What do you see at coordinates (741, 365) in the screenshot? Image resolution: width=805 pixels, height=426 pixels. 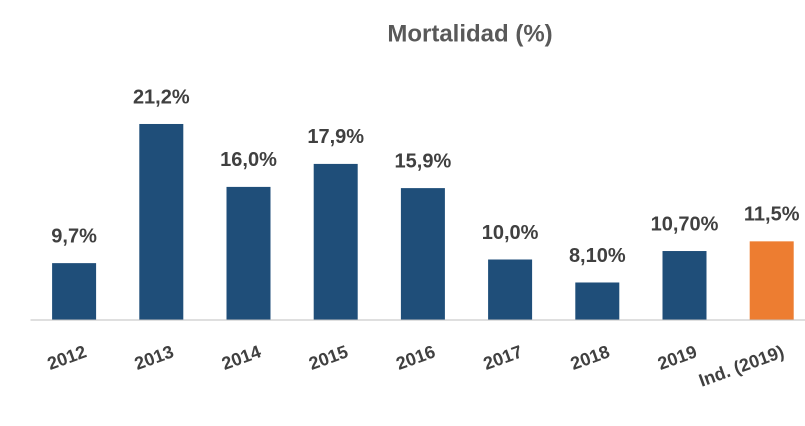 I see `x-tick-label: Ind. (2019)` at bounding box center [741, 365].